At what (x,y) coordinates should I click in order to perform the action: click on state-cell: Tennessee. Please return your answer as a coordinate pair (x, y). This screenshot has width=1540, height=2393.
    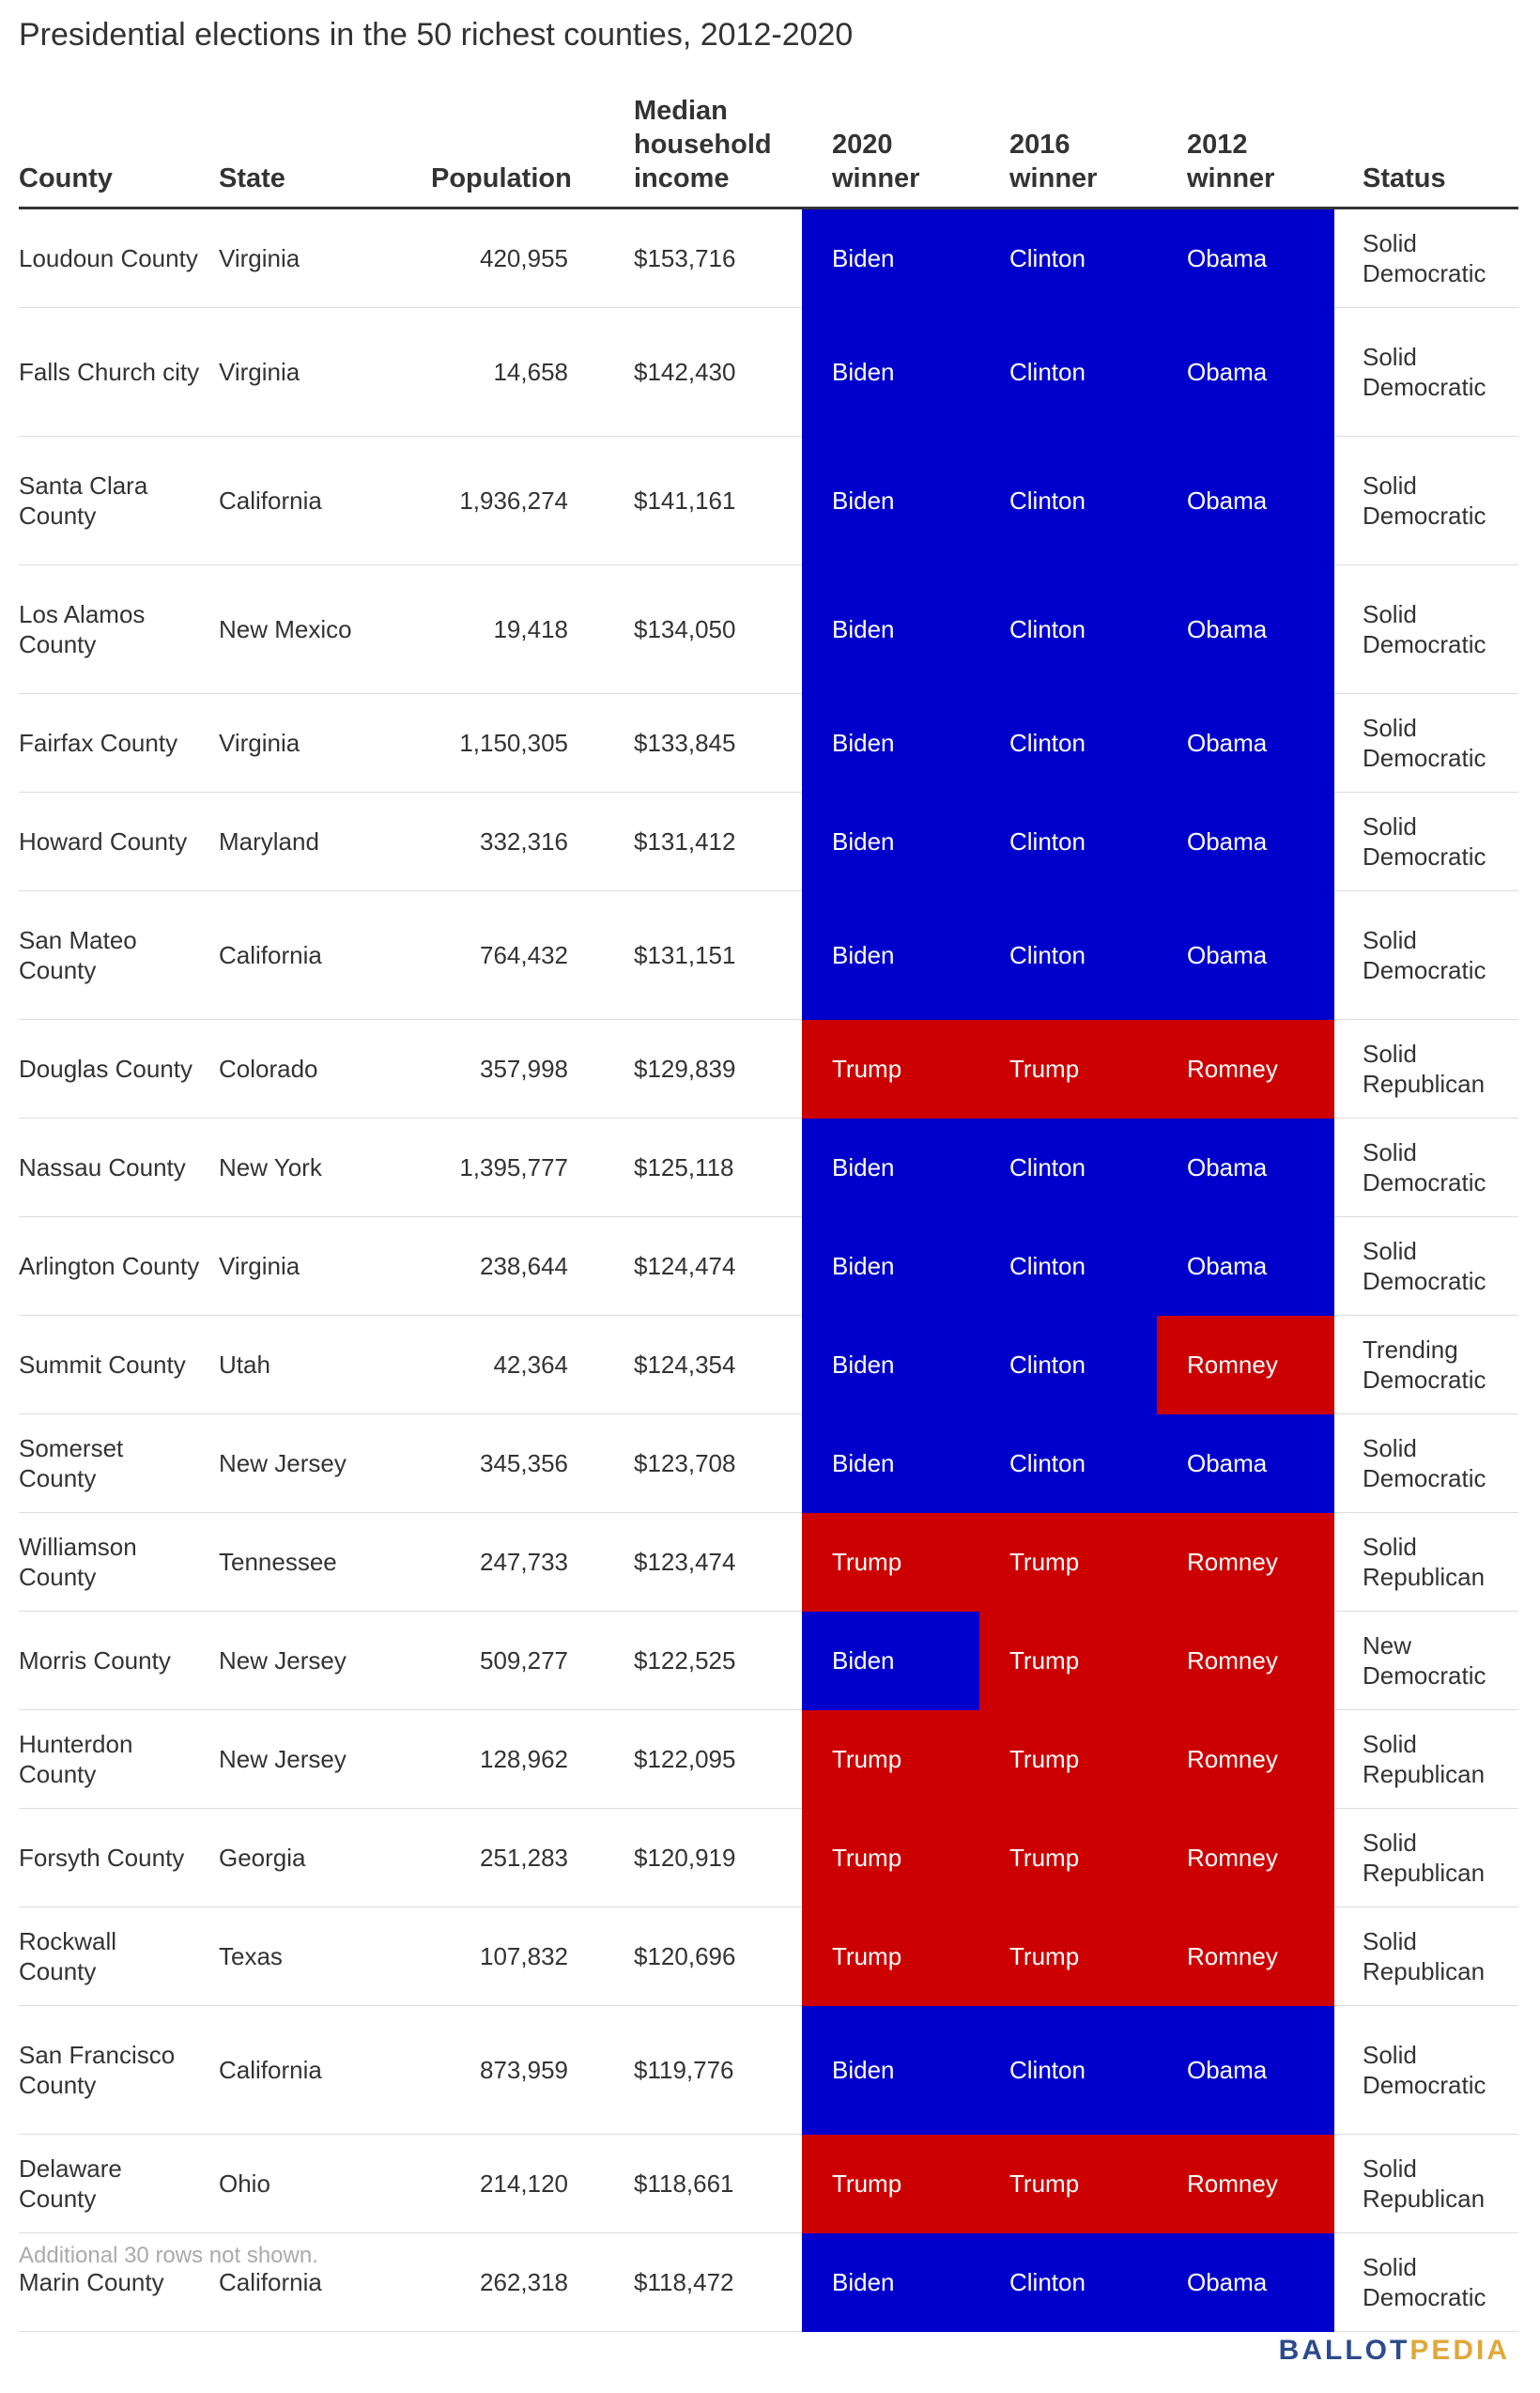
    Looking at the image, I should click on (325, 1562).